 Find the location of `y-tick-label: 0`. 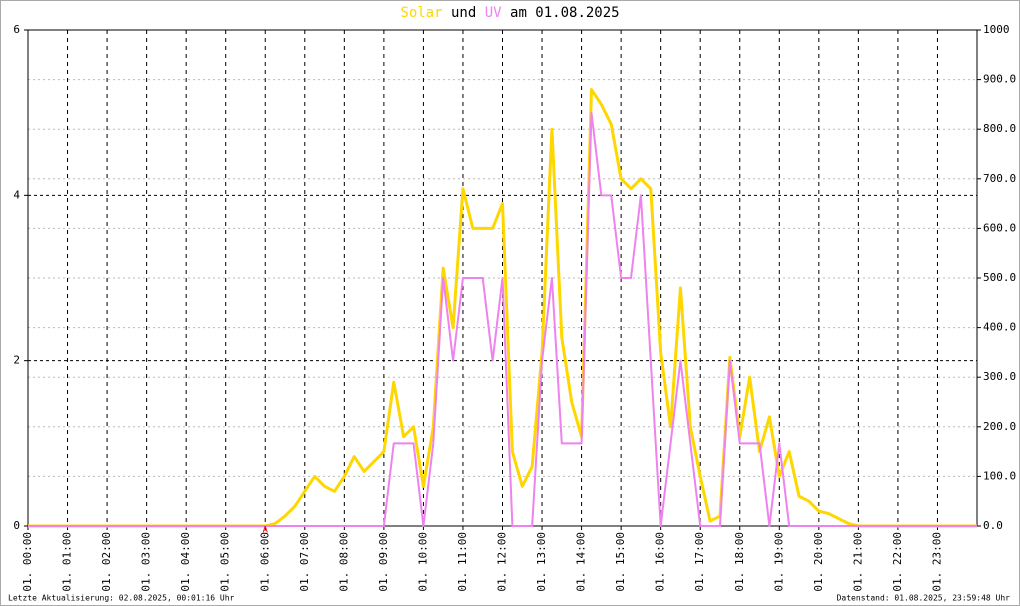

y-tick-label: 0 is located at coordinates (16, 525).